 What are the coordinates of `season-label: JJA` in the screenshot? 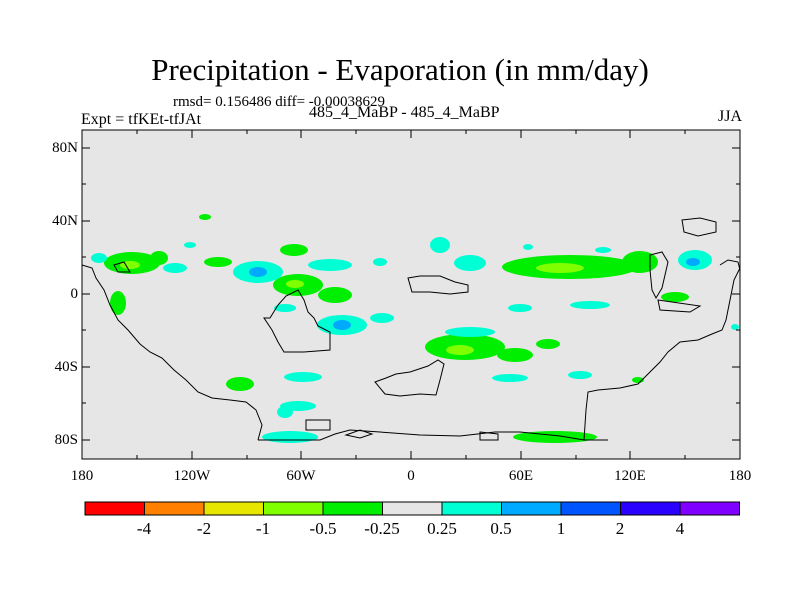 It's located at (729, 116).